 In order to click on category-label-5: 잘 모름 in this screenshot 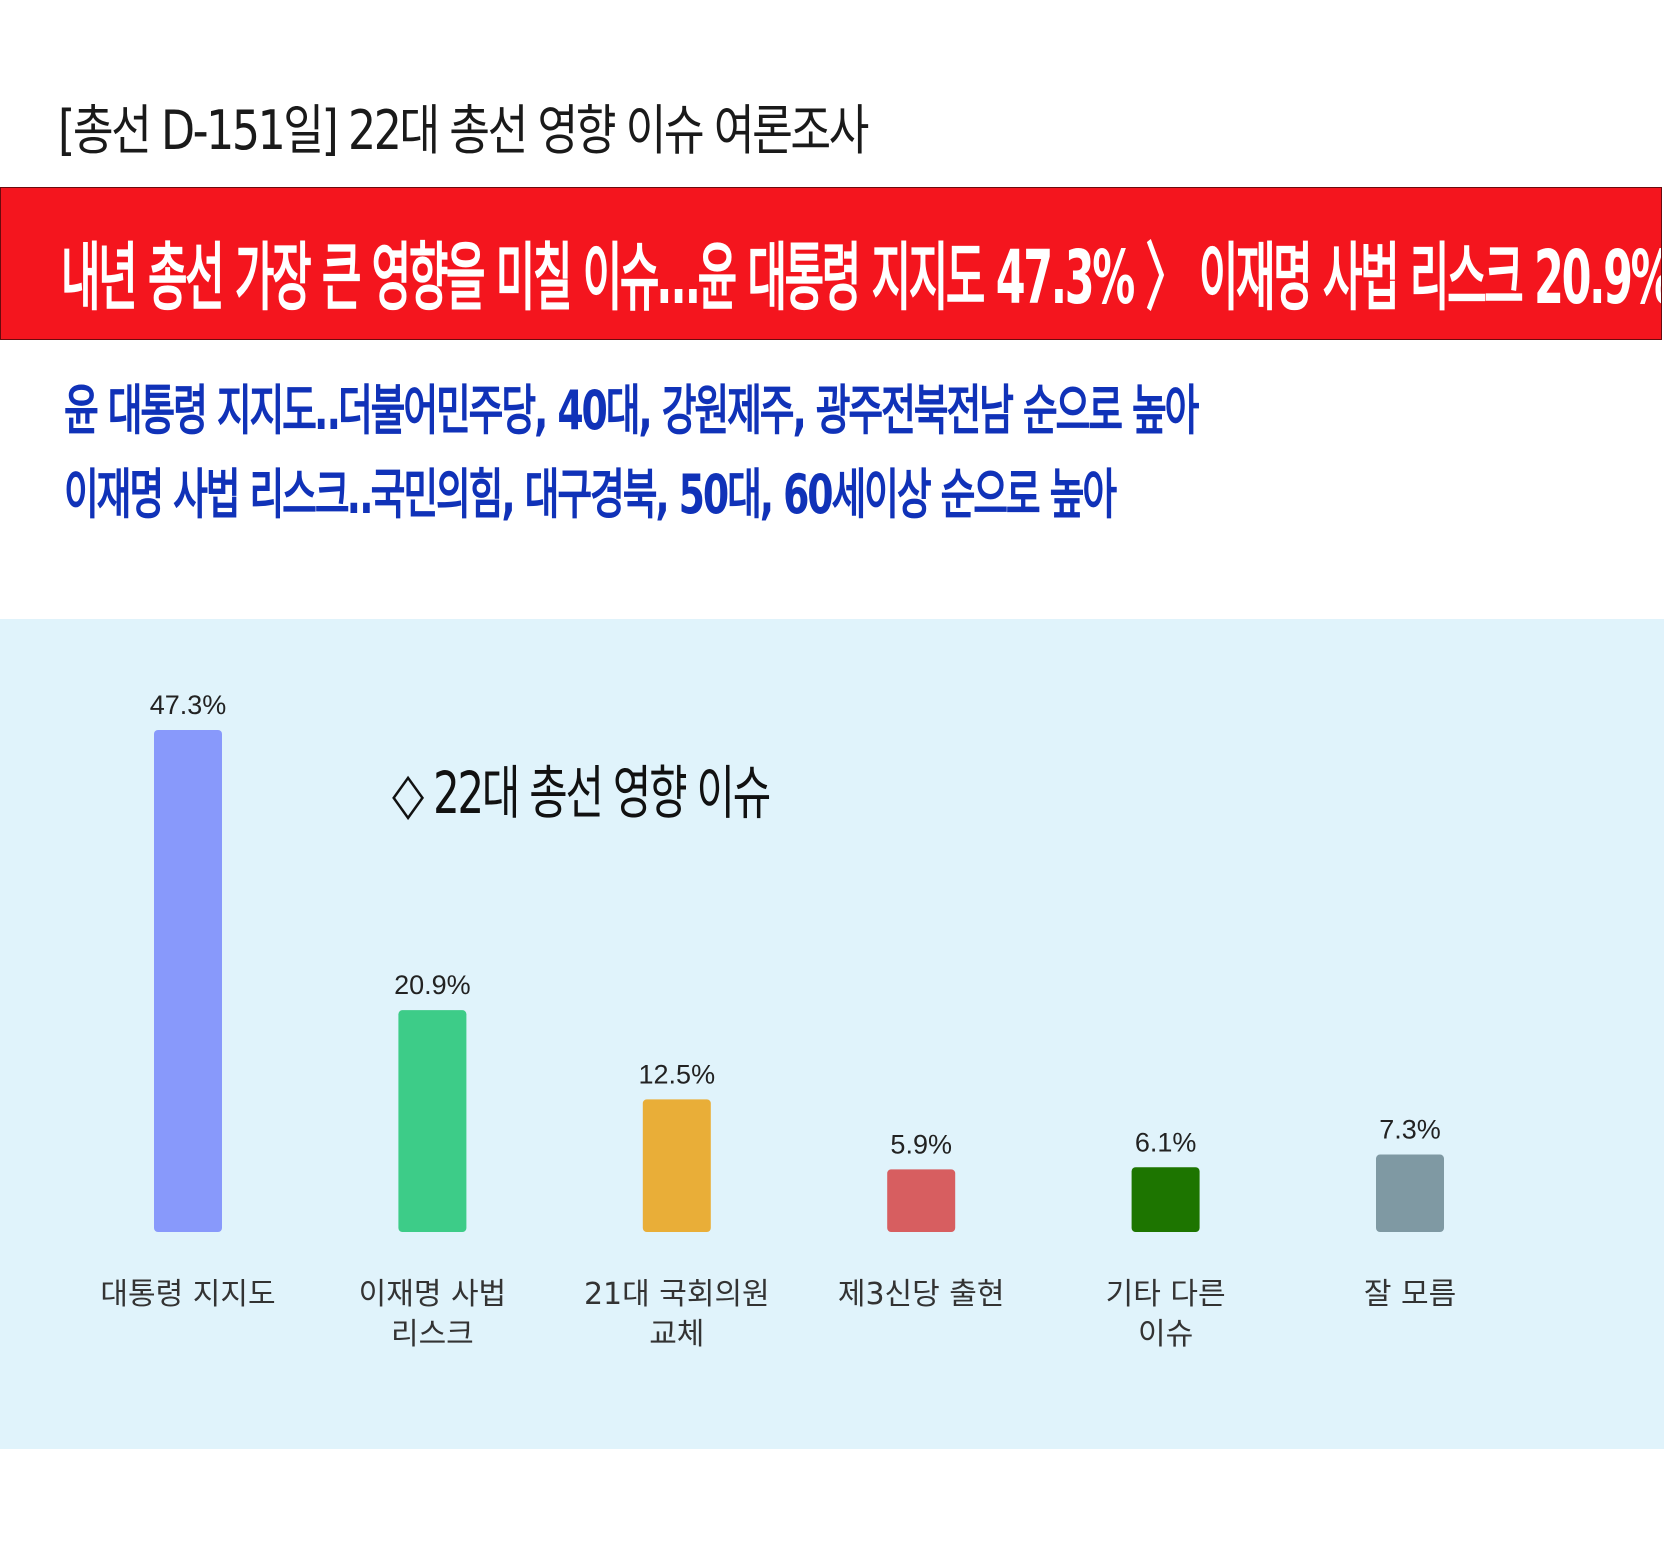, I will do `click(1410, 1294)`.